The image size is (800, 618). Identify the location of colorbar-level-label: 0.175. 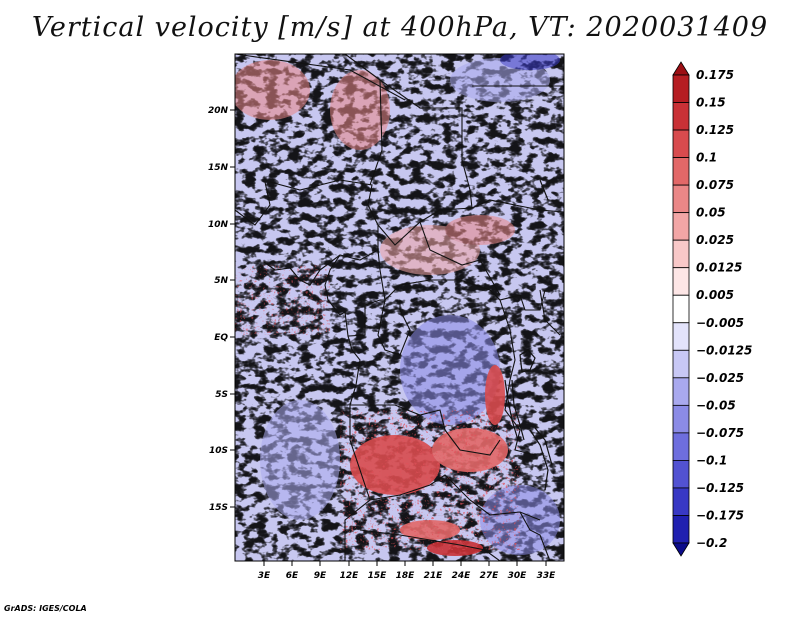
(715, 75).